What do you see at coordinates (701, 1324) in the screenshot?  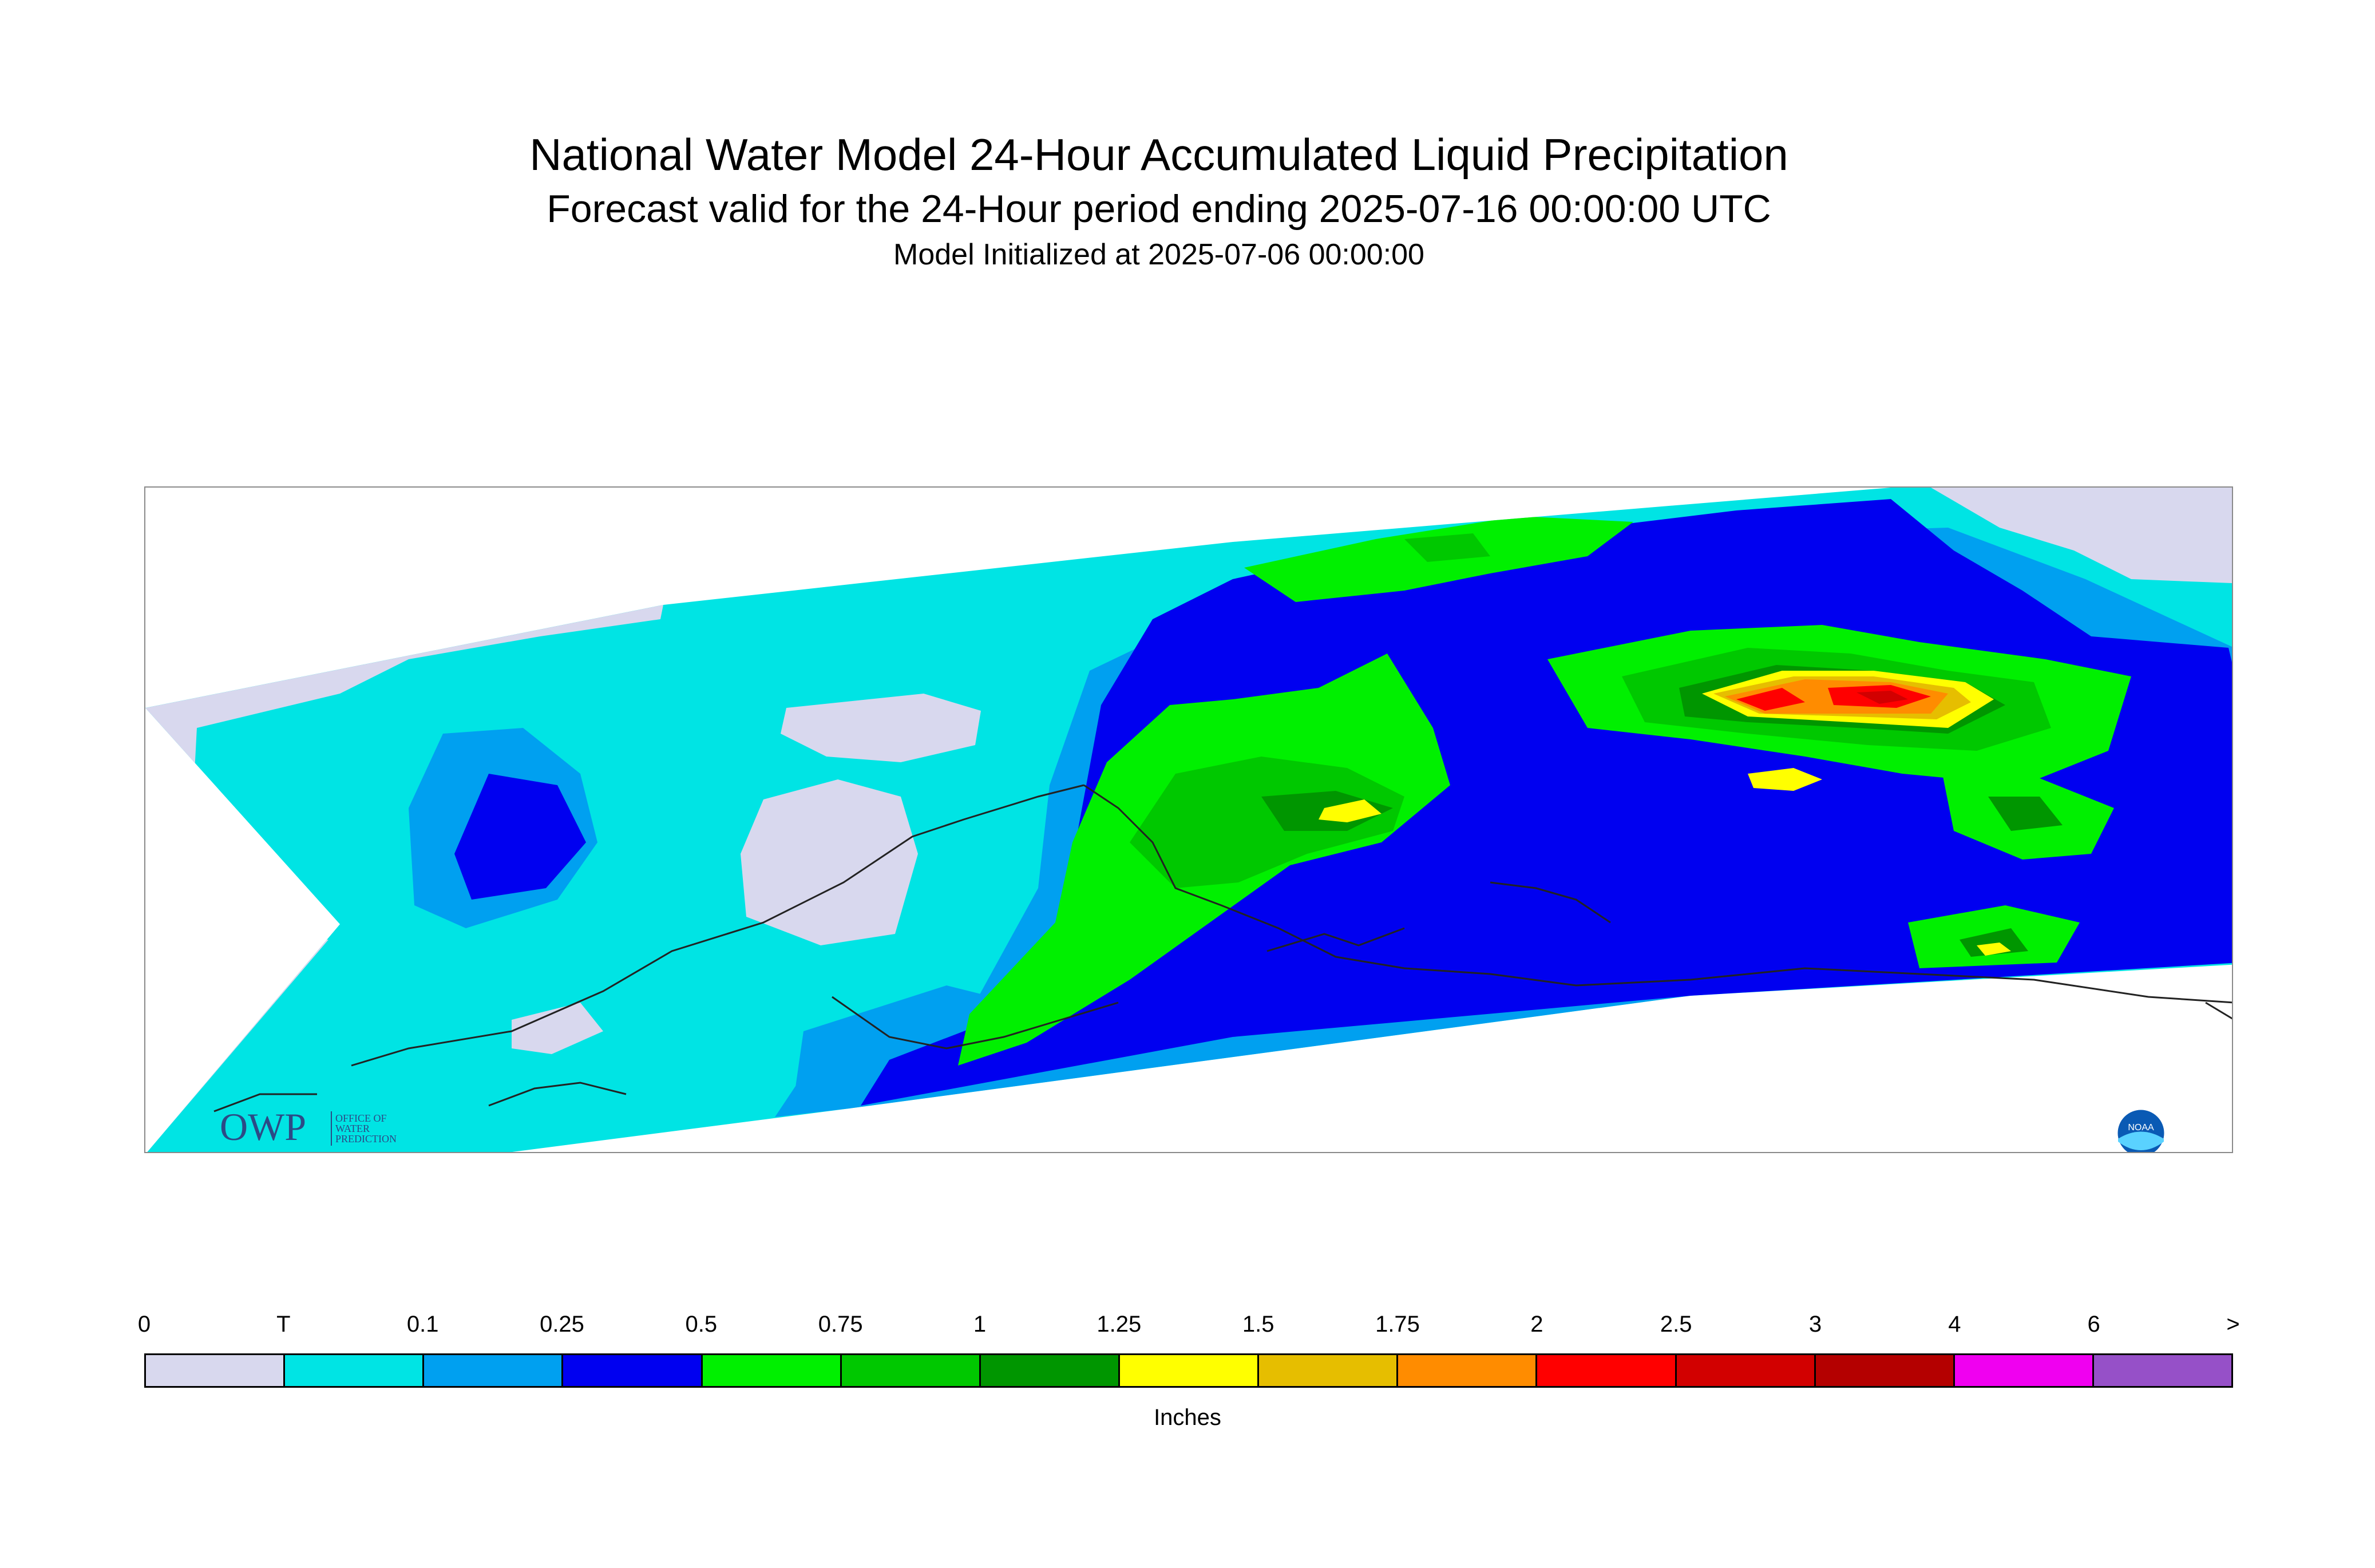 I see `legend-tick-label: 0.5` at bounding box center [701, 1324].